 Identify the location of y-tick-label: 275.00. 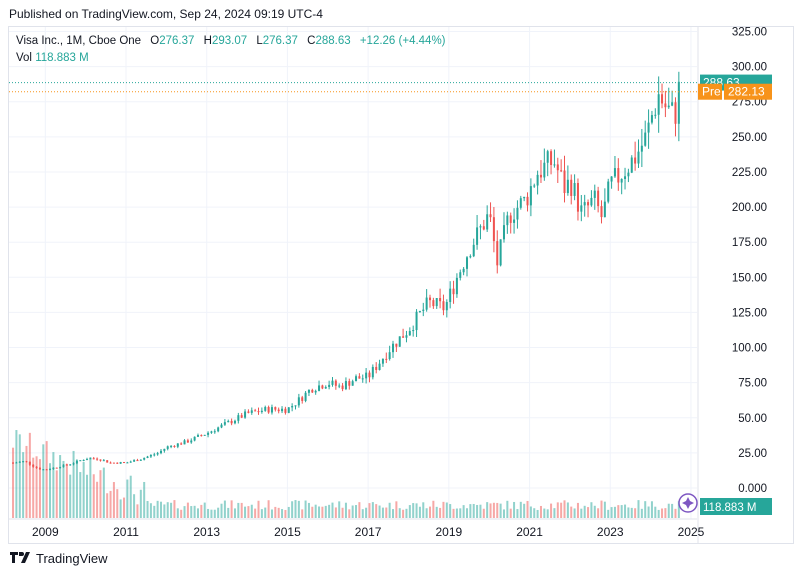
(749, 103).